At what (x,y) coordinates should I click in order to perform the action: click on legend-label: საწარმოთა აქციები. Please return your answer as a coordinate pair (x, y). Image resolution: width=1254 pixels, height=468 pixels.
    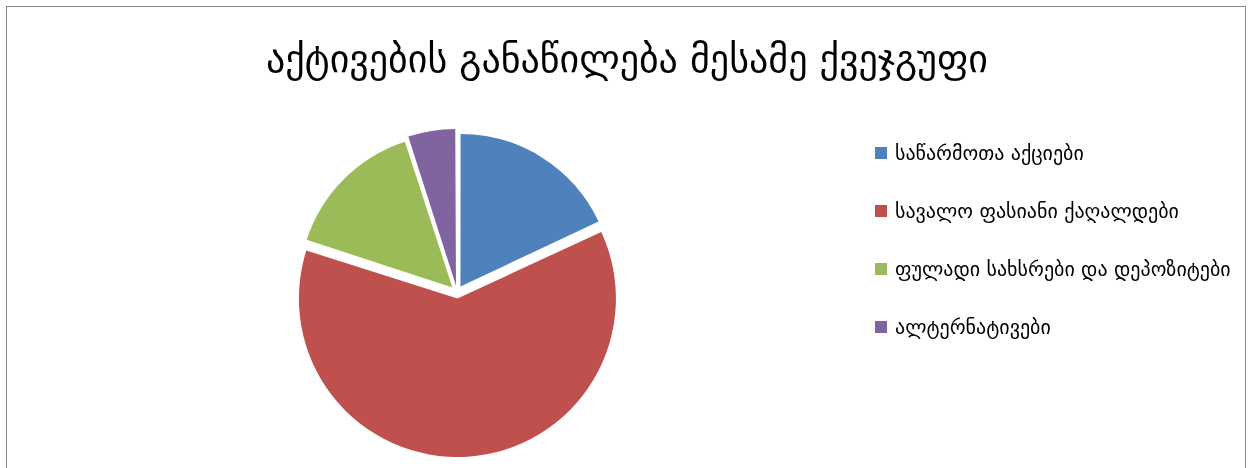
    Looking at the image, I should click on (989, 153).